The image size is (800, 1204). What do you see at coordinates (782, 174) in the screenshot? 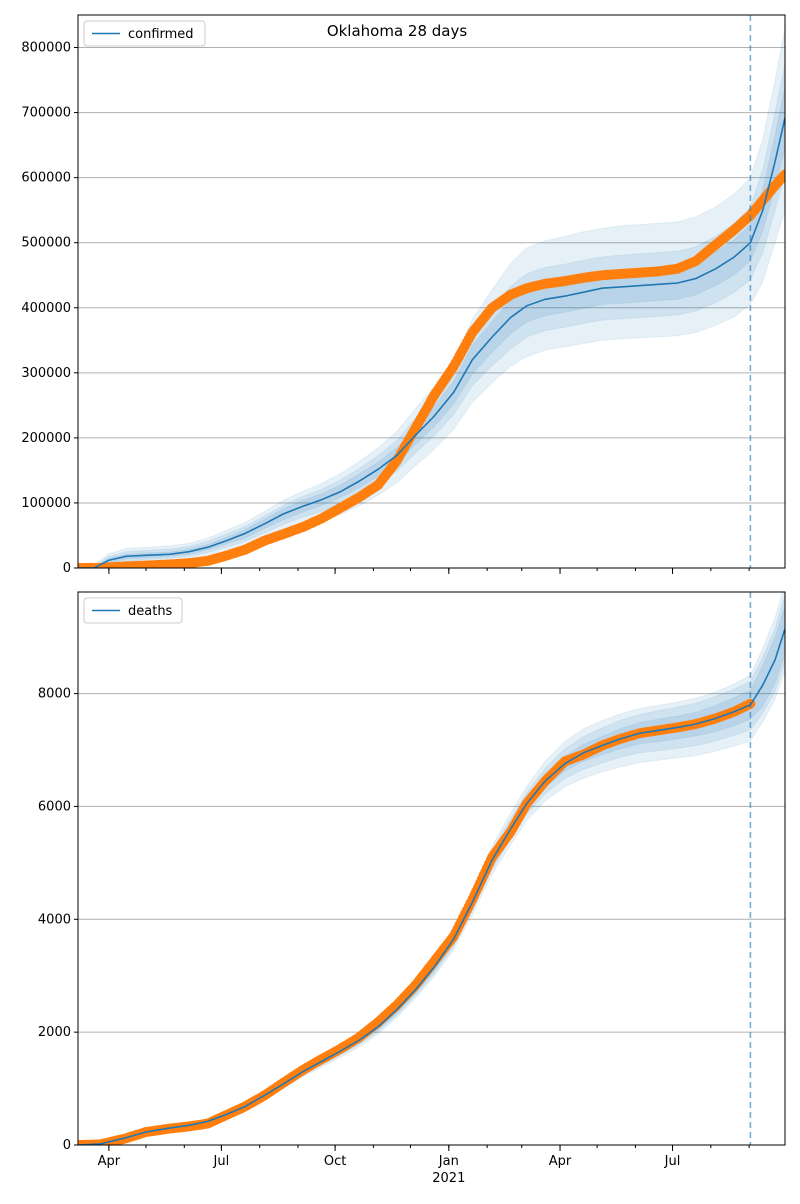
I see `observed-point` at bounding box center [782, 174].